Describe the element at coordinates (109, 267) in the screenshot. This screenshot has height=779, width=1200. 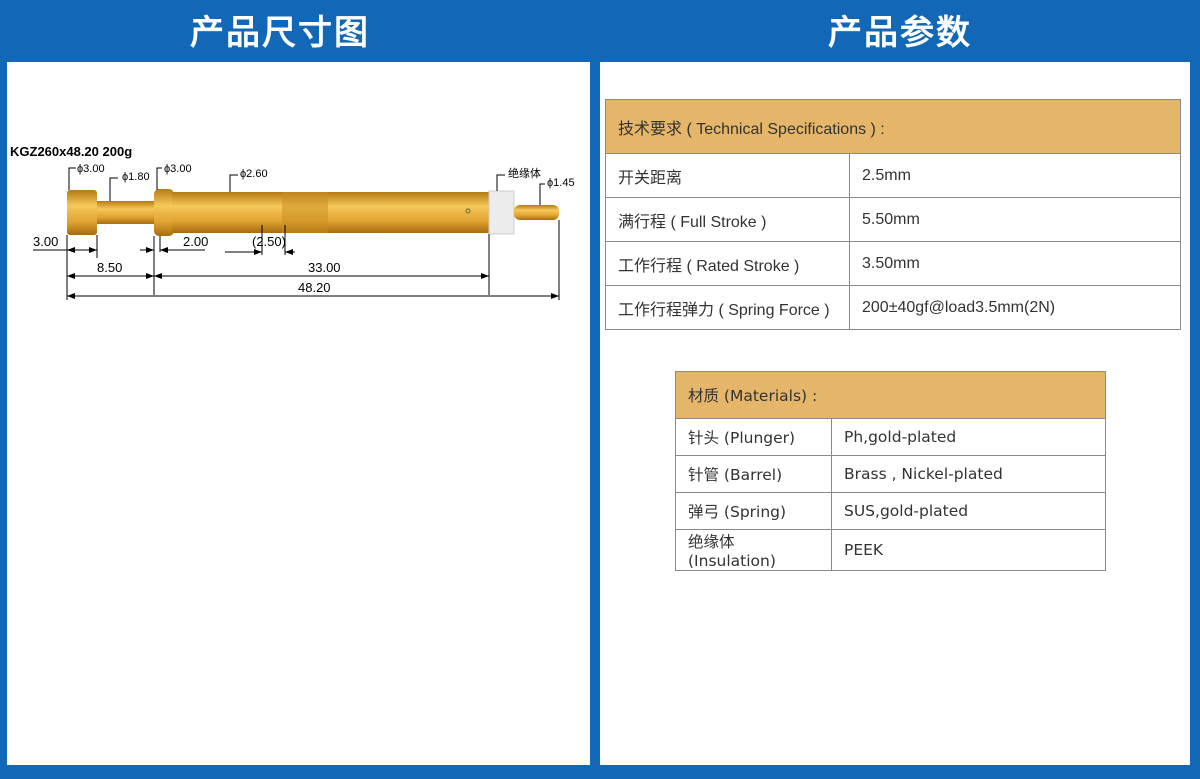
I see `dim-plunger: 8.50` at that location.